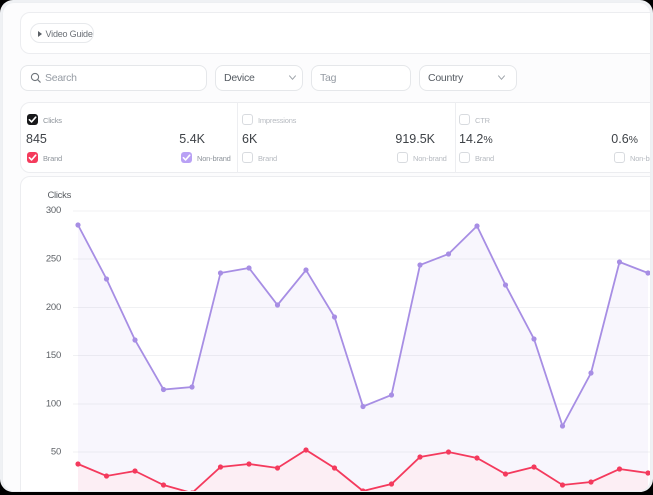 The height and width of the screenshot is (495, 653). I want to click on svg-text: 50, so click(56, 452).